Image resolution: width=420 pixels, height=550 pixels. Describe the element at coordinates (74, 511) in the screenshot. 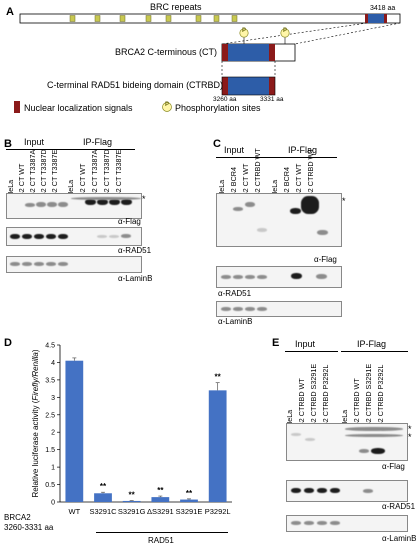

I see `x-tick-label: WT` at that location.